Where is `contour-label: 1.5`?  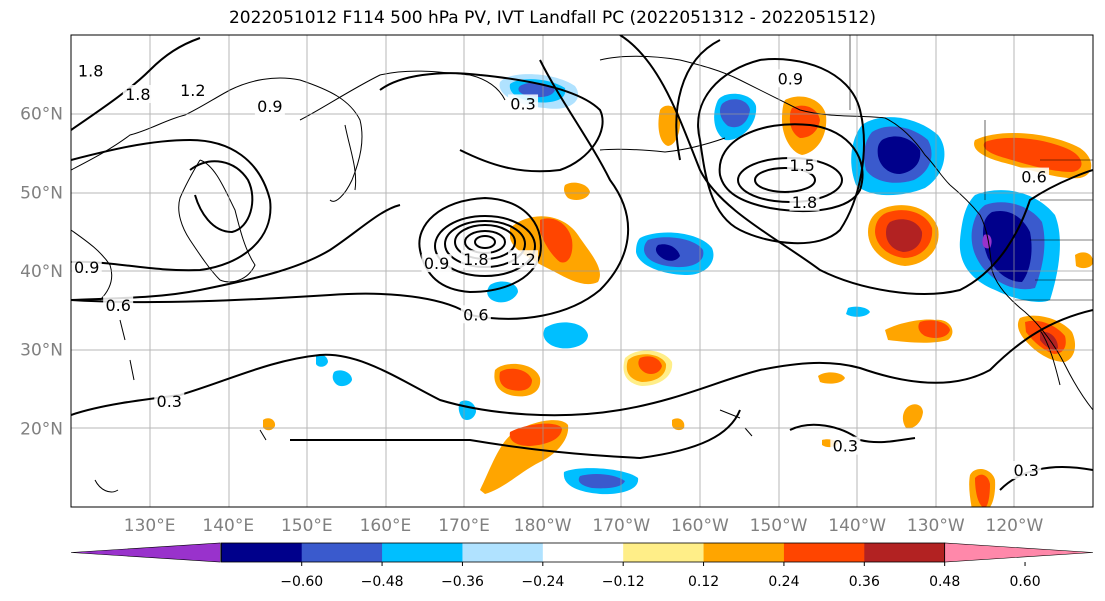 contour-label: 1.5 is located at coordinates (801, 165).